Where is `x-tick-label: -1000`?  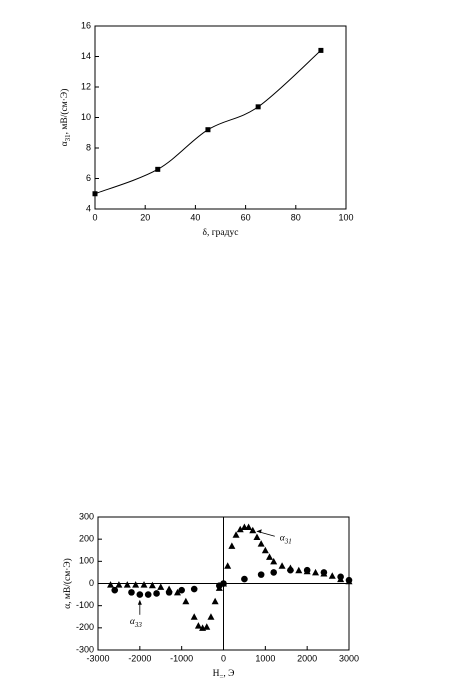 x-tick-label: -1000 is located at coordinates (181, 658).